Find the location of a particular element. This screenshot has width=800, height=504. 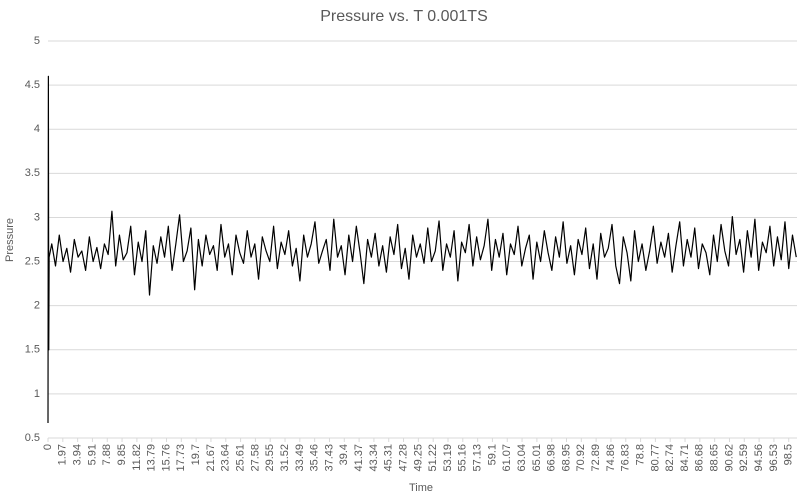

x-tick-label: 29.55 is located at coordinates (270, 458).